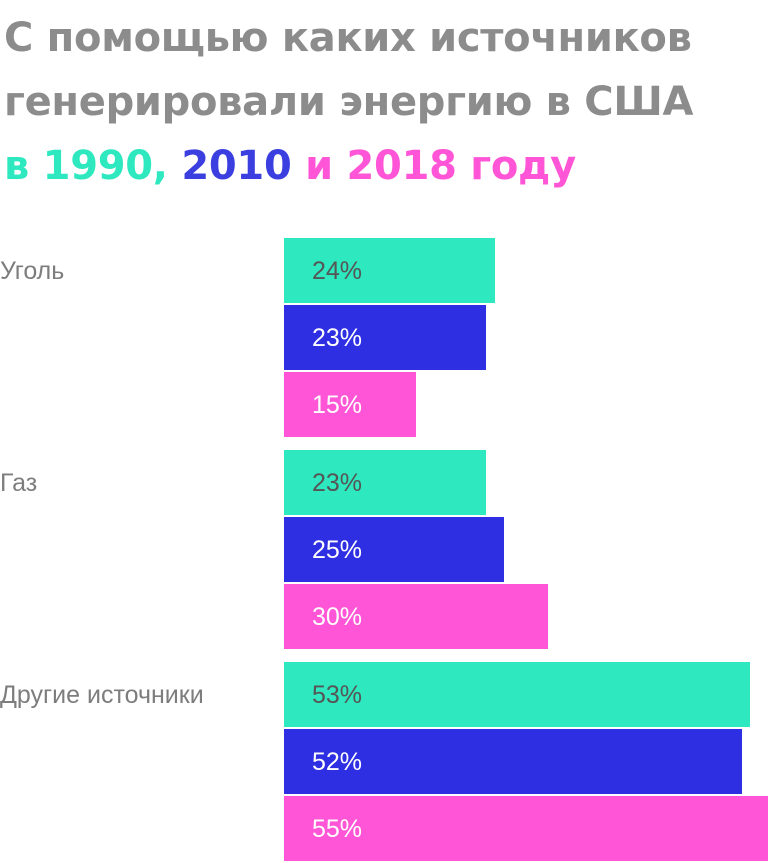  I want to click on category-label: Газ, so click(19, 483).